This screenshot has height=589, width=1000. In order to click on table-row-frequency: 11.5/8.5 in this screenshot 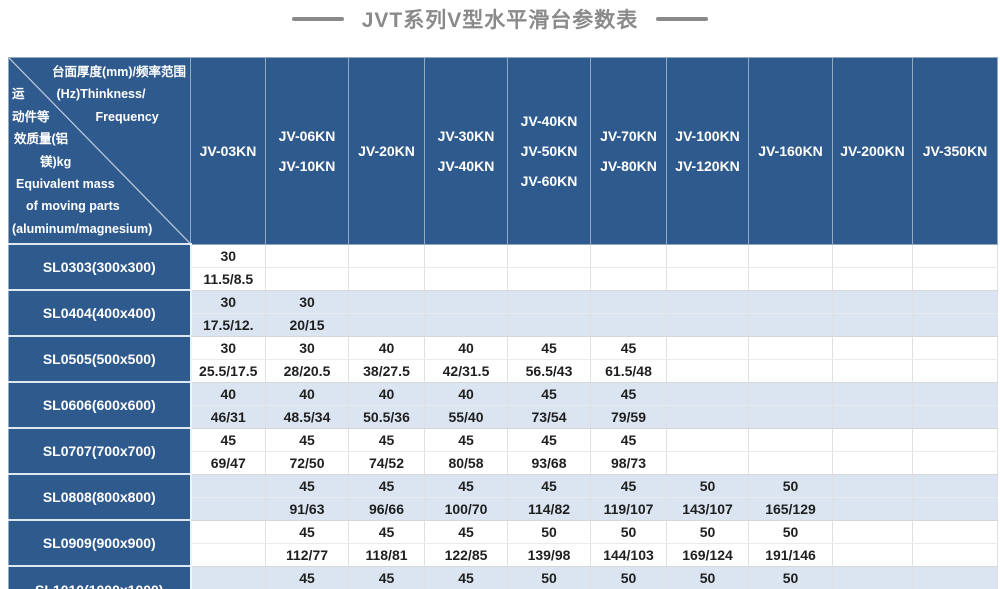, I will do `click(503, 279)`.